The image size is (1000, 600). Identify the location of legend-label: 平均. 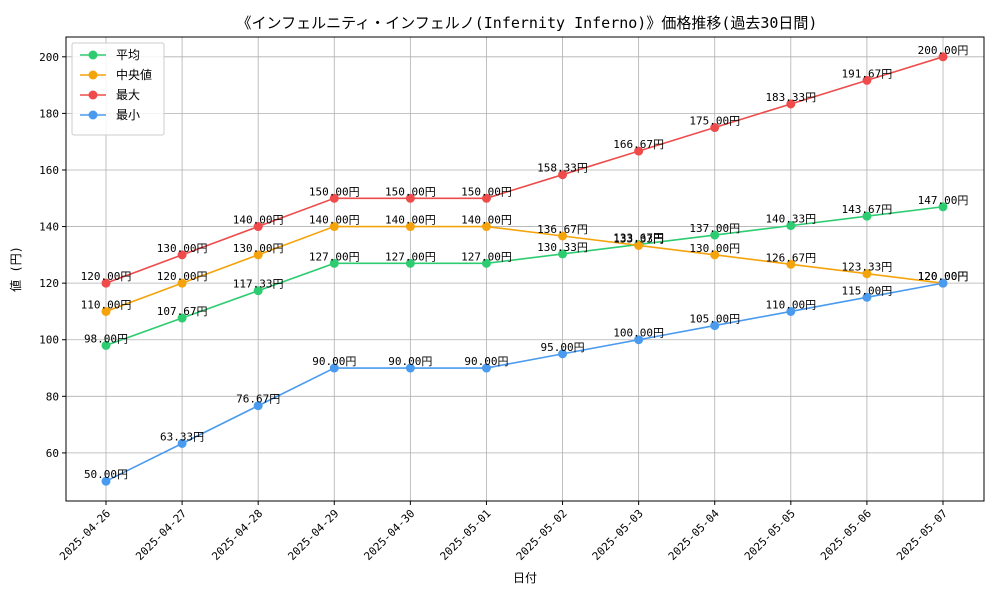
(128, 55).